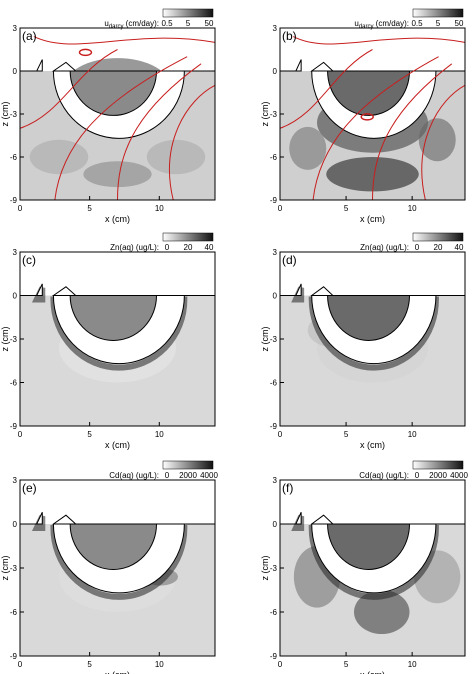 This screenshot has width=474, height=674. What do you see at coordinates (85, 52) in the screenshot?
I see `recirculation-eddy` at bounding box center [85, 52].